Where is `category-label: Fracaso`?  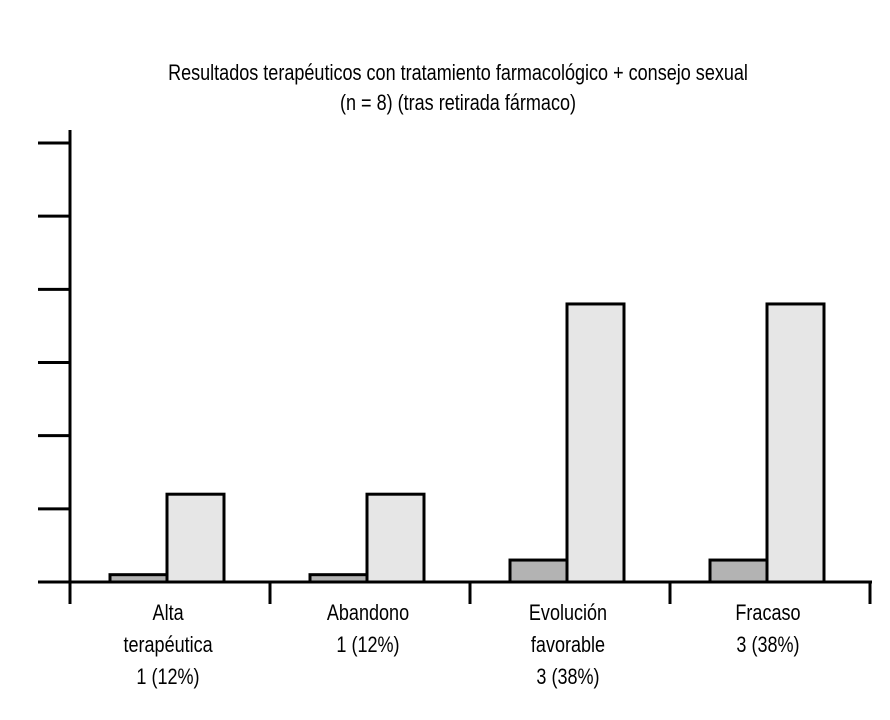 category-label: Fracaso is located at coordinates (767, 613).